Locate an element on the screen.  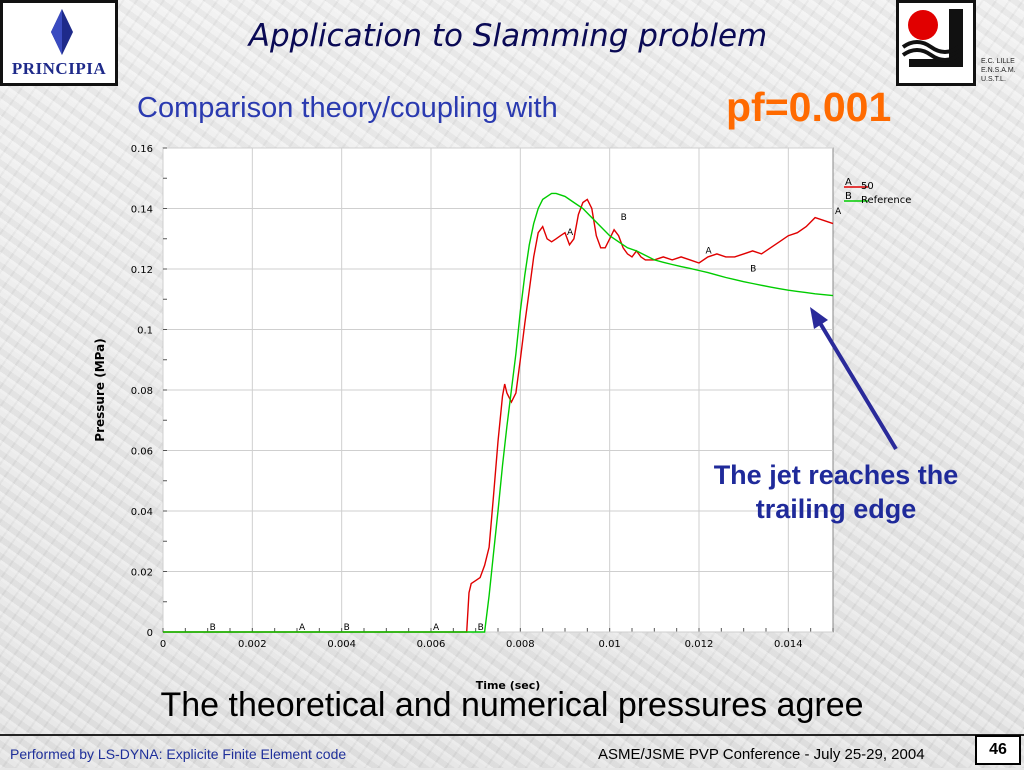
pf-highlight: pf=0.001 is located at coordinates (809, 107).